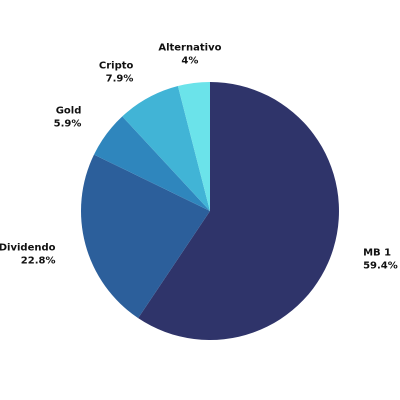  What do you see at coordinates (380, 260) in the screenshot?
I see `pie-label-mb-1: MB 1 59.4%` at bounding box center [380, 260].